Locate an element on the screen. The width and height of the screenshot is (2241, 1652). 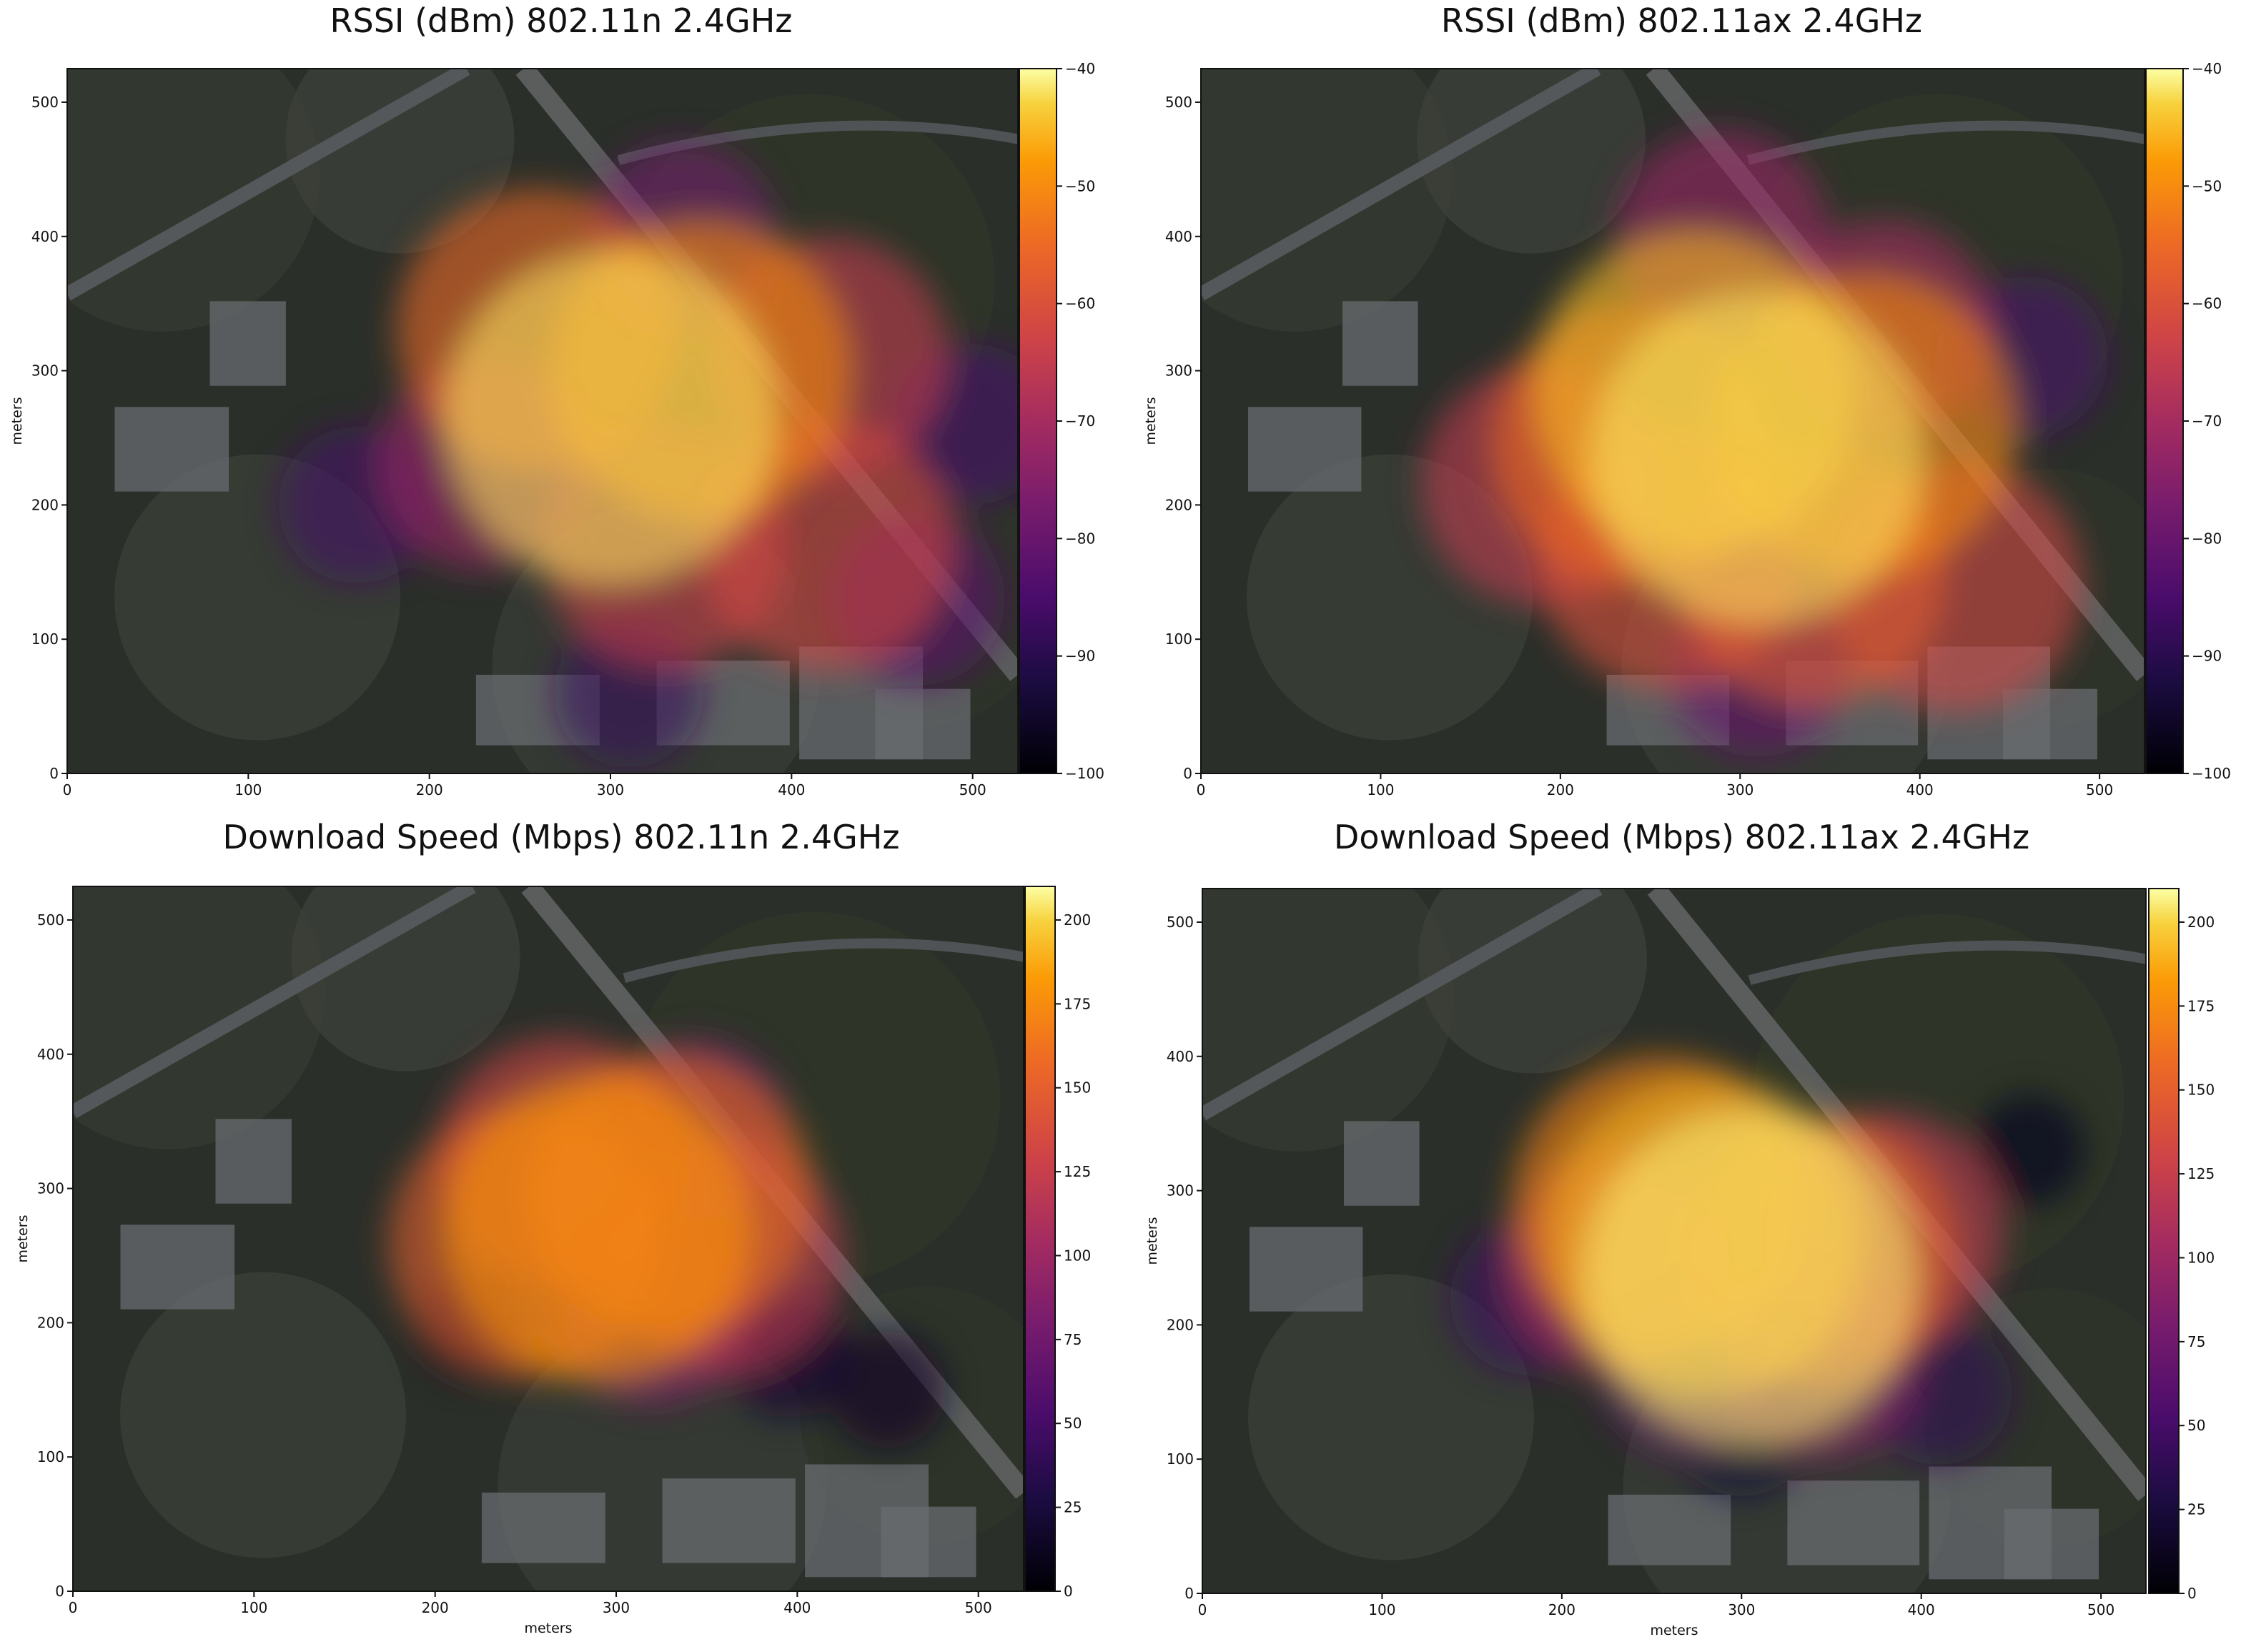
chart-title: Download Speed (Mbps) 802.11n 2.4GHz is located at coordinates (561, 837).